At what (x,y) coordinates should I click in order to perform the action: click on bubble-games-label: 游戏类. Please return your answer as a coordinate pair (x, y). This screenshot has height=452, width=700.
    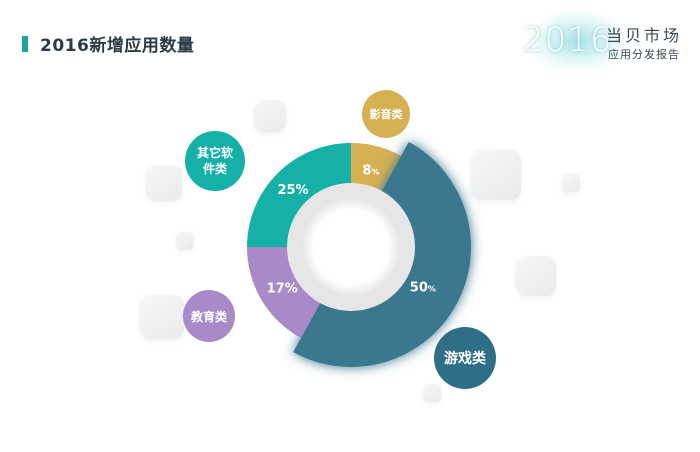
    Looking at the image, I should click on (465, 359).